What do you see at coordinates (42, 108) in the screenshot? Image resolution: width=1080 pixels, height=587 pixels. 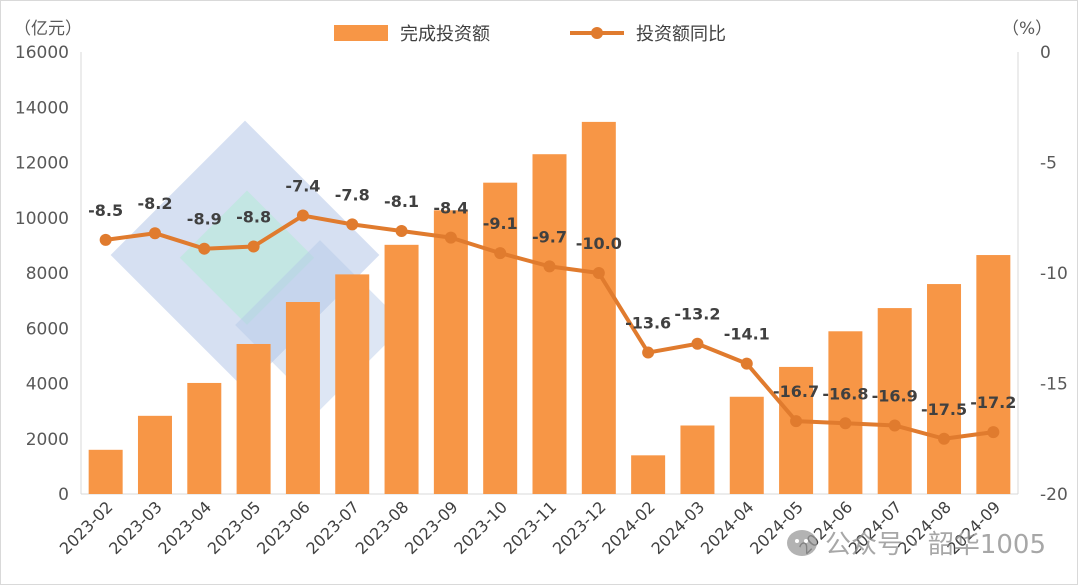 I see `left-tick-label: 14000` at bounding box center [42, 108].